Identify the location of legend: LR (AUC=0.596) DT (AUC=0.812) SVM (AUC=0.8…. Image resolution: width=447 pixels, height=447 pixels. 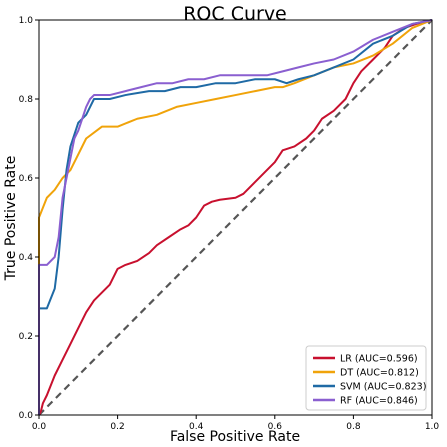
(366, 378).